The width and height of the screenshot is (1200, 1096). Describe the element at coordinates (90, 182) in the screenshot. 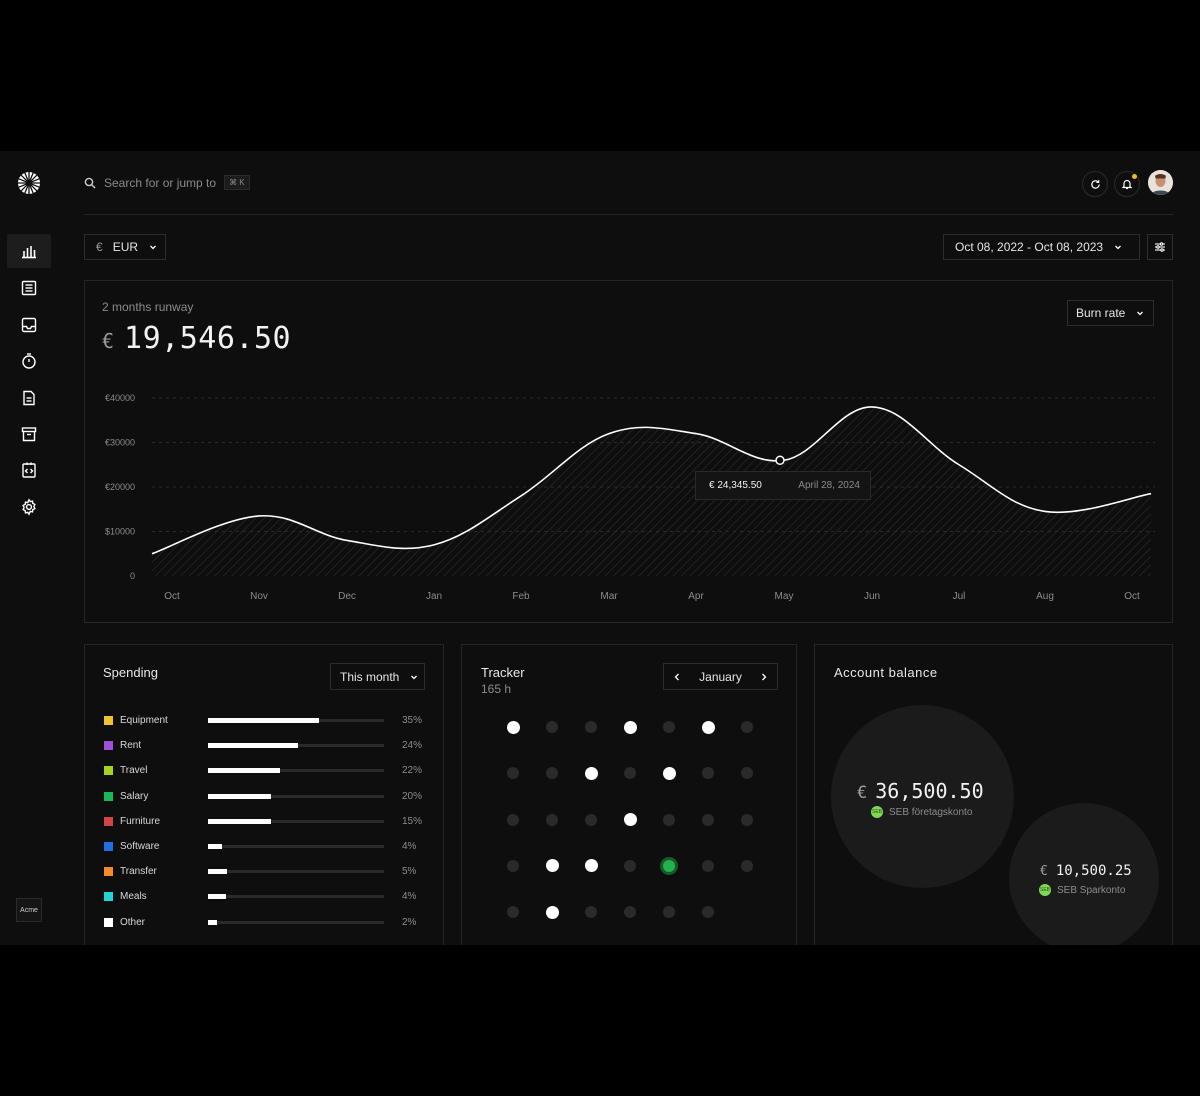

I see `search-icon` at that location.